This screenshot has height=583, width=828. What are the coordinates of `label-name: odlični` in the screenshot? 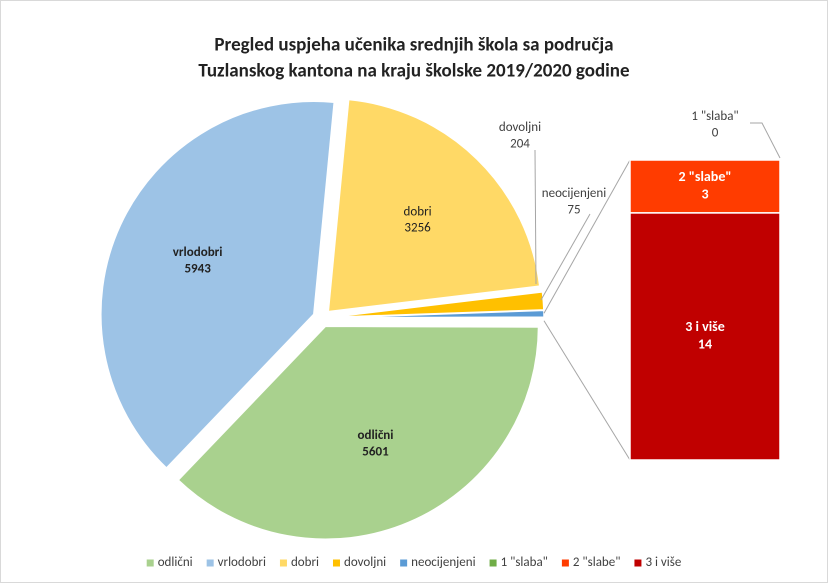 It's located at (375, 435).